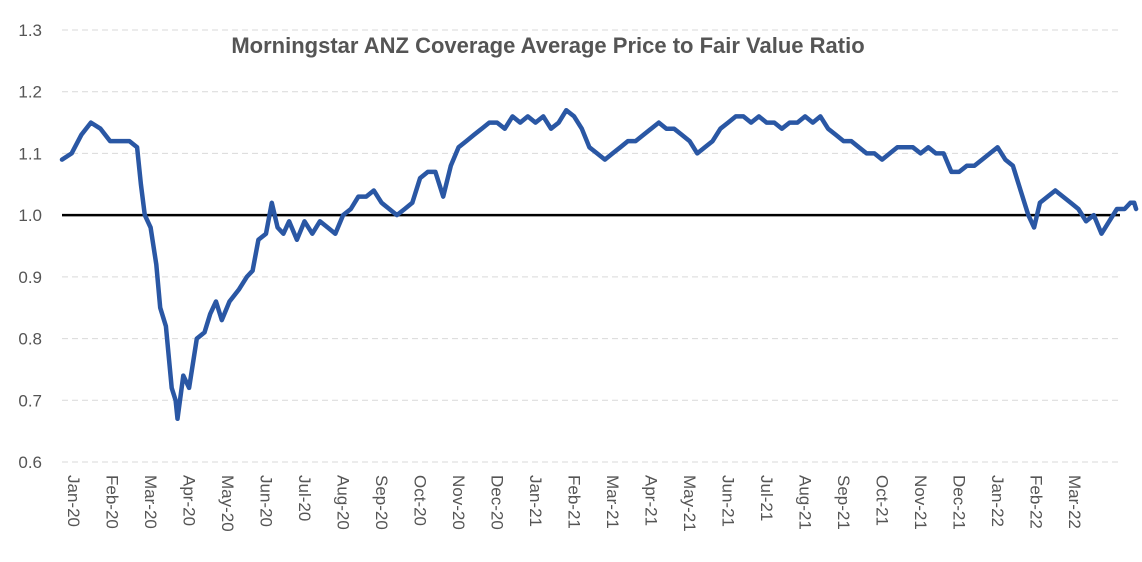  What do you see at coordinates (304, 498) in the screenshot?
I see `x-tick-label: Jul-20` at bounding box center [304, 498].